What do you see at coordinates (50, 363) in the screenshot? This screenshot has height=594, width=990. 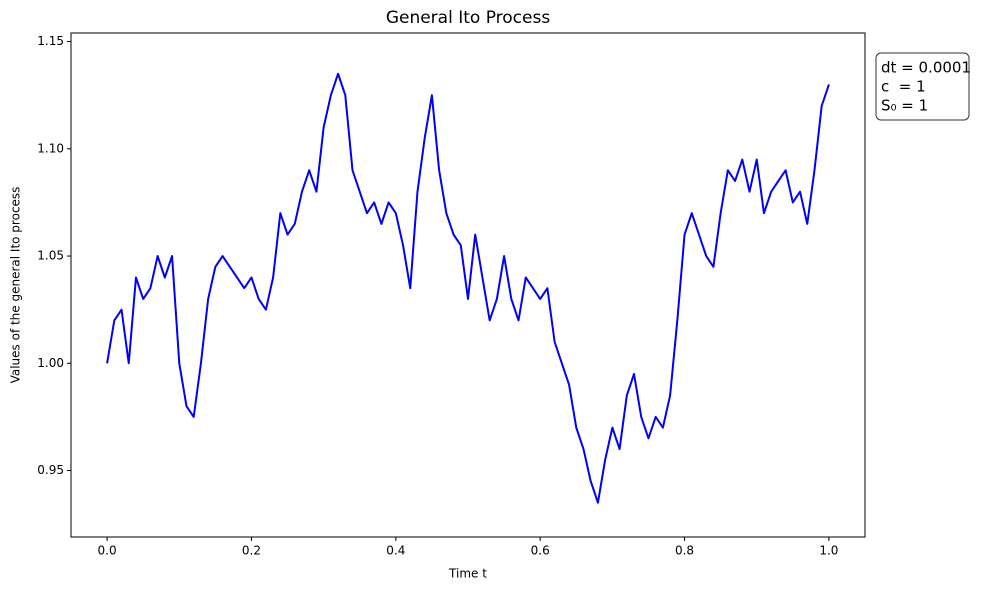 I see `y-tick-label: 1.00` at bounding box center [50, 363].